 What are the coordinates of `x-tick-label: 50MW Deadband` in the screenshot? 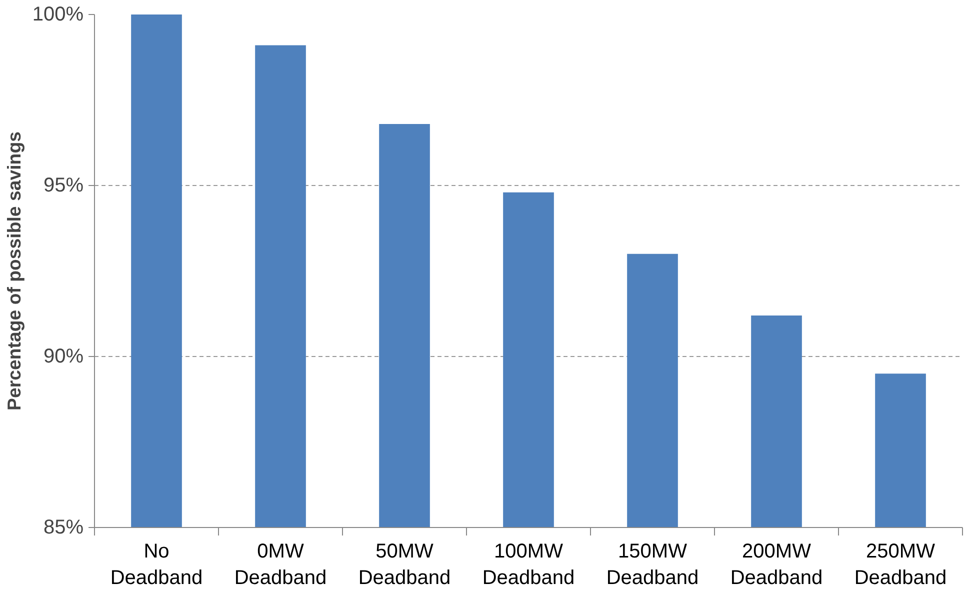 It's located at (404, 564).